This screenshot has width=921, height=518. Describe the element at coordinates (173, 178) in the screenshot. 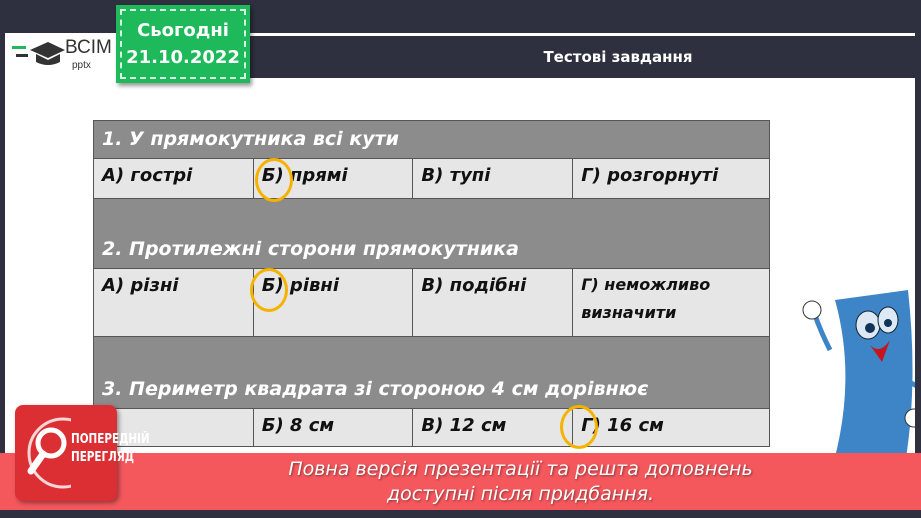

I see `answer-option: А) гострі` at that location.